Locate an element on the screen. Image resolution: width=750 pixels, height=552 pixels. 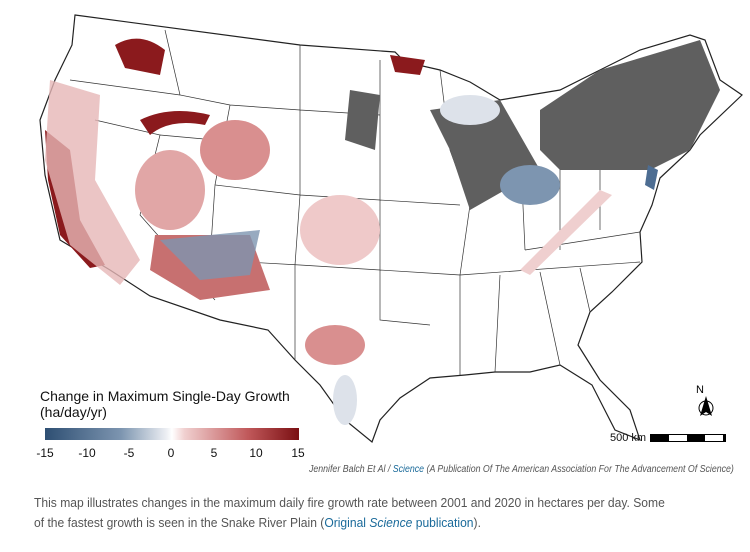
north-label: N is located at coordinates (700, 390).